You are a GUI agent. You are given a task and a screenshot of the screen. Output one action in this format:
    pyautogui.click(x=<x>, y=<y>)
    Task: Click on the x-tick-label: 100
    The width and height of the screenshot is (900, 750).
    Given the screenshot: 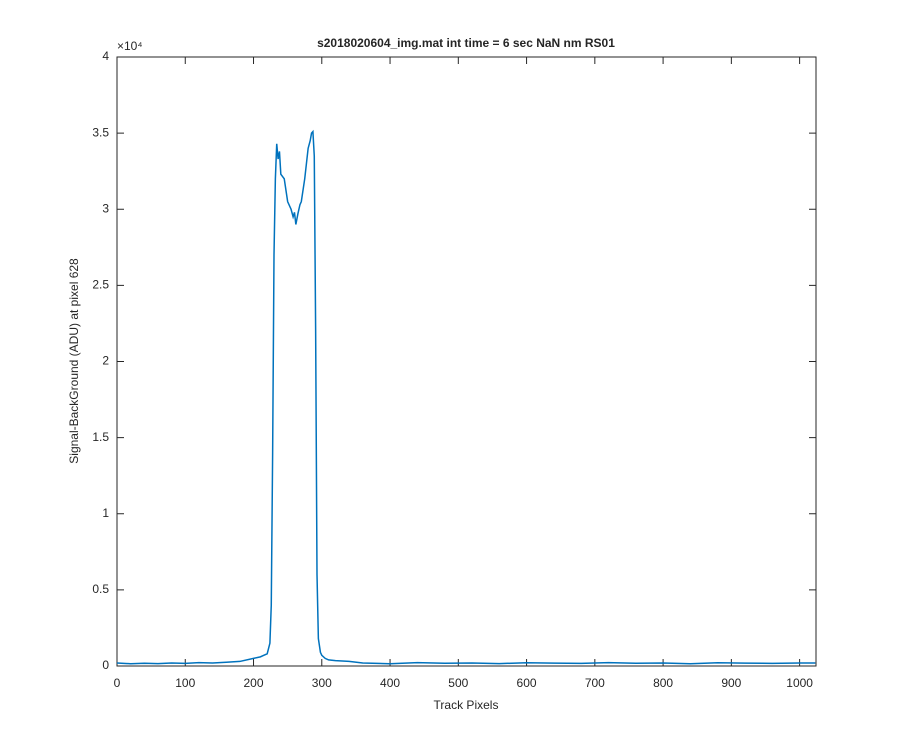 What is the action you would take?
    pyautogui.click(x=185, y=683)
    